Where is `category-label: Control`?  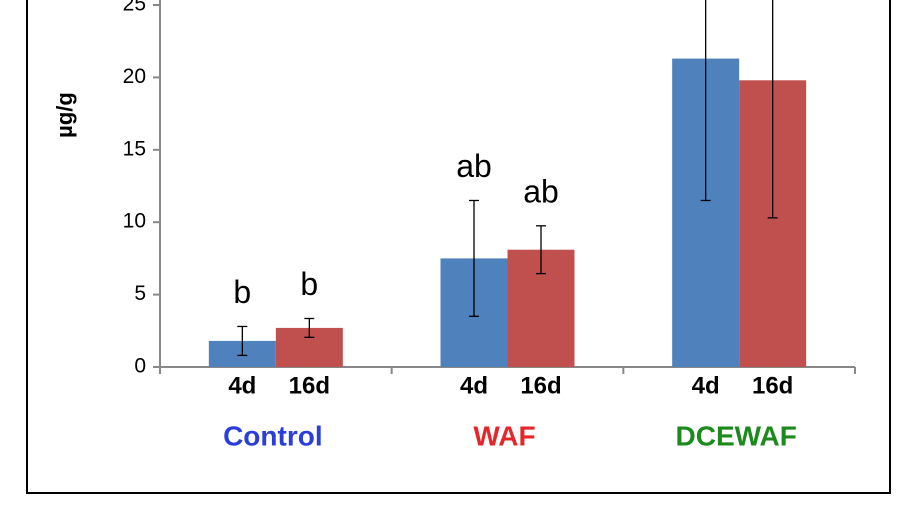
category-label: Control is located at coordinates (273, 435).